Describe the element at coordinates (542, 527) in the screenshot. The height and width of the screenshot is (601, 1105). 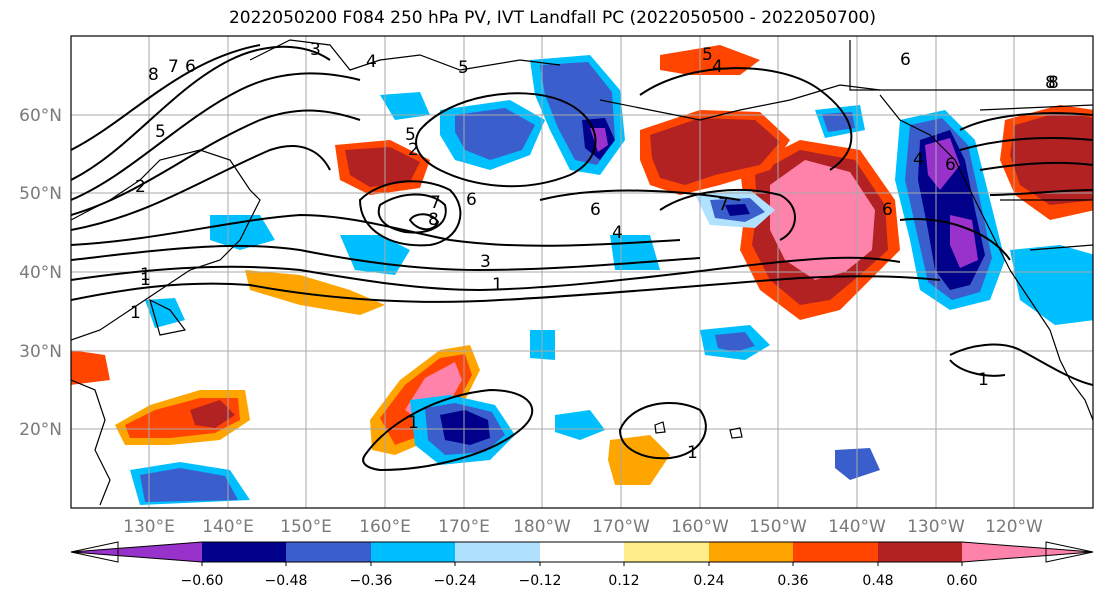
I see `lon-label: 180°W` at that location.